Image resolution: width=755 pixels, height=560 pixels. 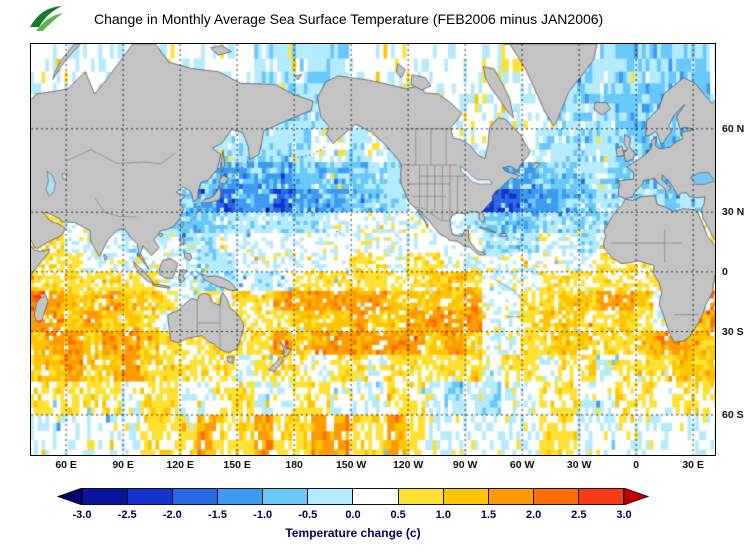 I want to click on colorbar-tick: 2.0, so click(x=534, y=515).